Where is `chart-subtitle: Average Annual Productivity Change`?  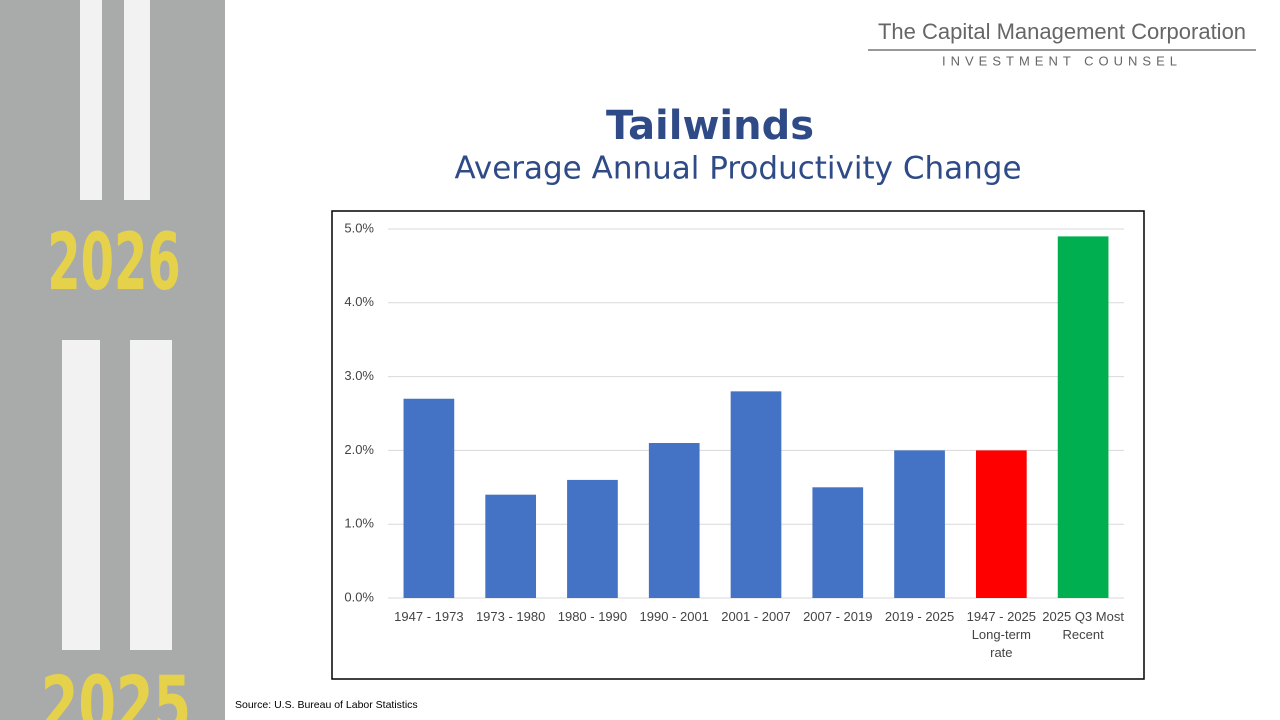
chart-subtitle: Average Annual Productivity Change is located at coordinates (737, 169).